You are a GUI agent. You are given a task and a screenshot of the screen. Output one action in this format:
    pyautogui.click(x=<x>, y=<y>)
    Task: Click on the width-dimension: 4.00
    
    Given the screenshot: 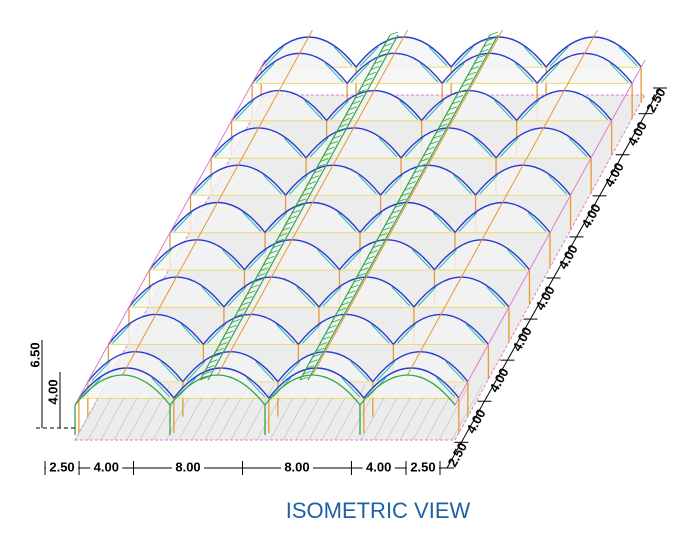 What is the action you would take?
    pyautogui.click(x=106, y=466)
    